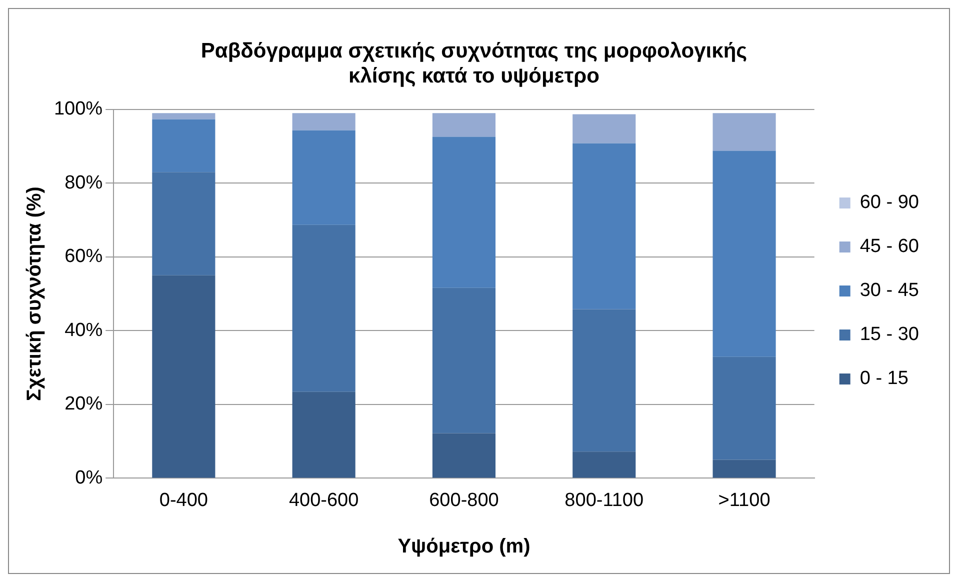  What do you see at coordinates (323, 500) in the screenshot?
I see `x-tick-label: 400-600` at bounding box center [323, 500].